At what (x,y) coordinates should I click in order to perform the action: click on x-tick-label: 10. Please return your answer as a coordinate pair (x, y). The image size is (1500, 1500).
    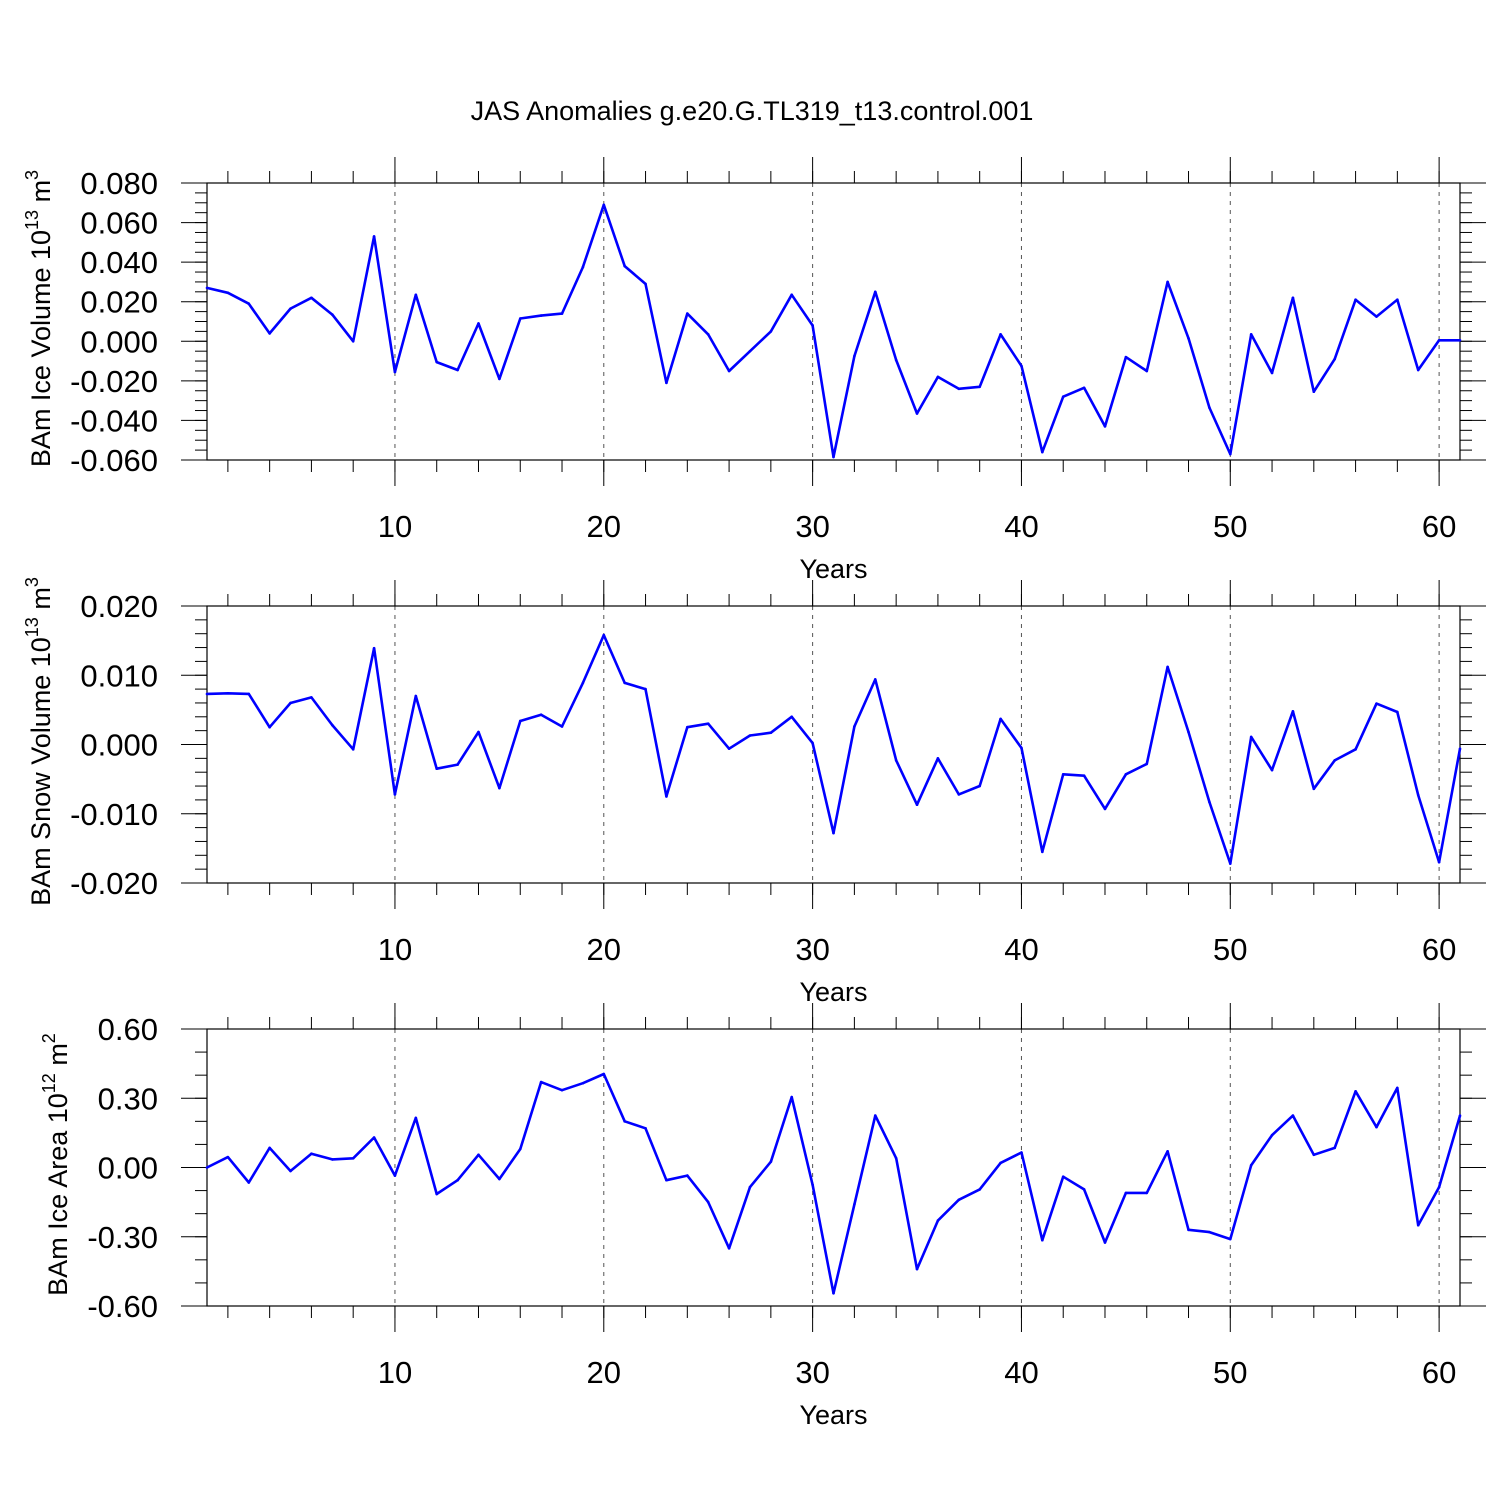
    Looking at the image, I should click on (395, 1372).